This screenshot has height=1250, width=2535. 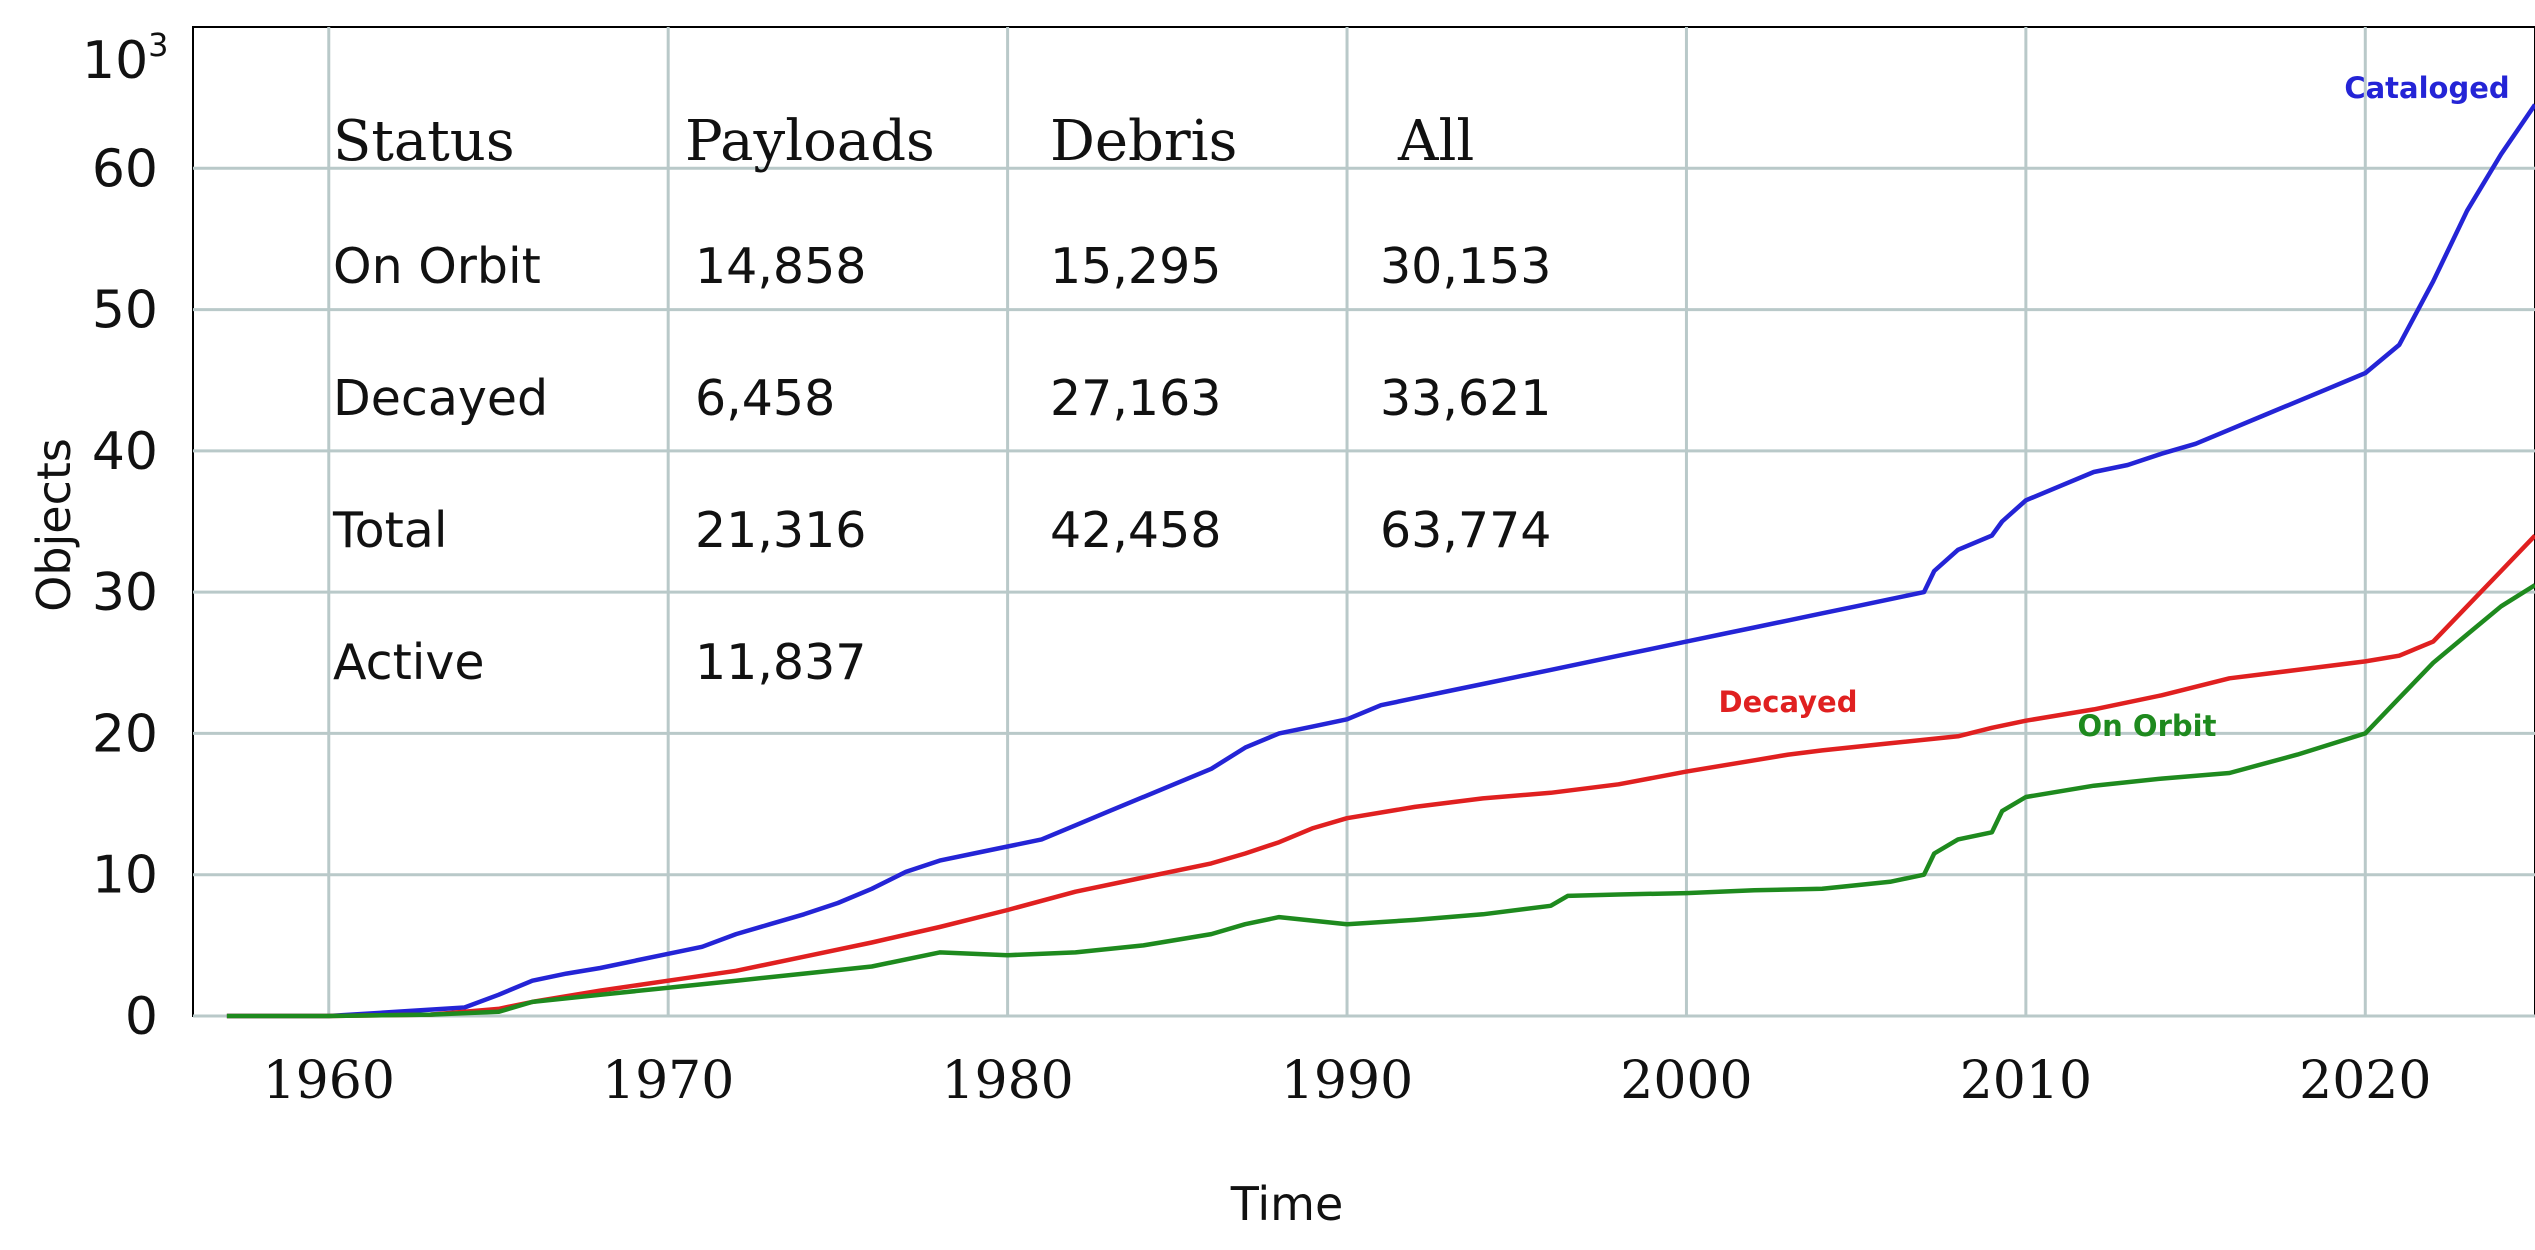 I want to click on y-axis-unit: 103, so click(x=125, y=58).